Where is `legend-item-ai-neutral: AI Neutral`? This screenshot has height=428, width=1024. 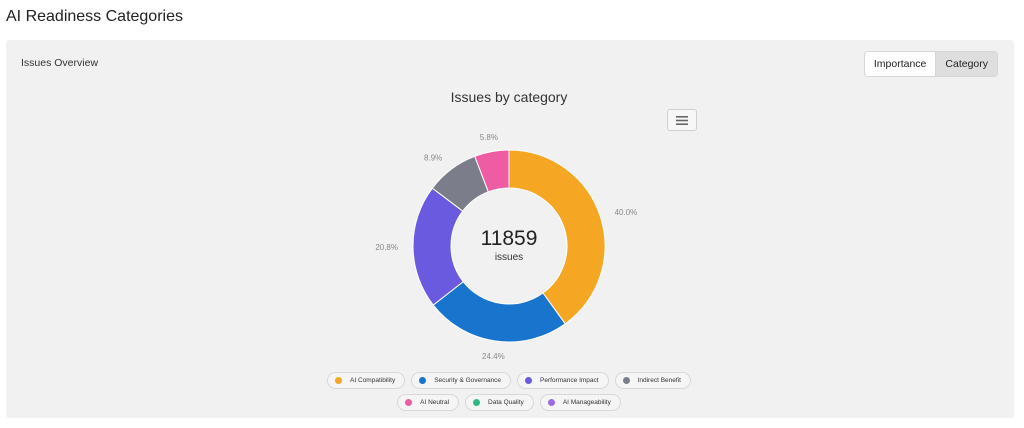 legend-item-ai-neutral: AI Neutral is located at coordinates (428, 402).